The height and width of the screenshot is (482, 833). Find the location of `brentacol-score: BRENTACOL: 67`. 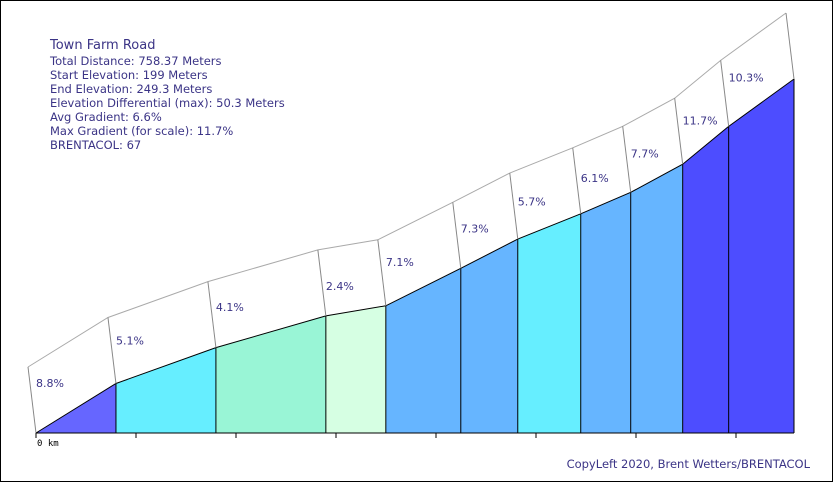

brentacol-score: BRENTACOL: 67 is located at coordinates (96, 145).